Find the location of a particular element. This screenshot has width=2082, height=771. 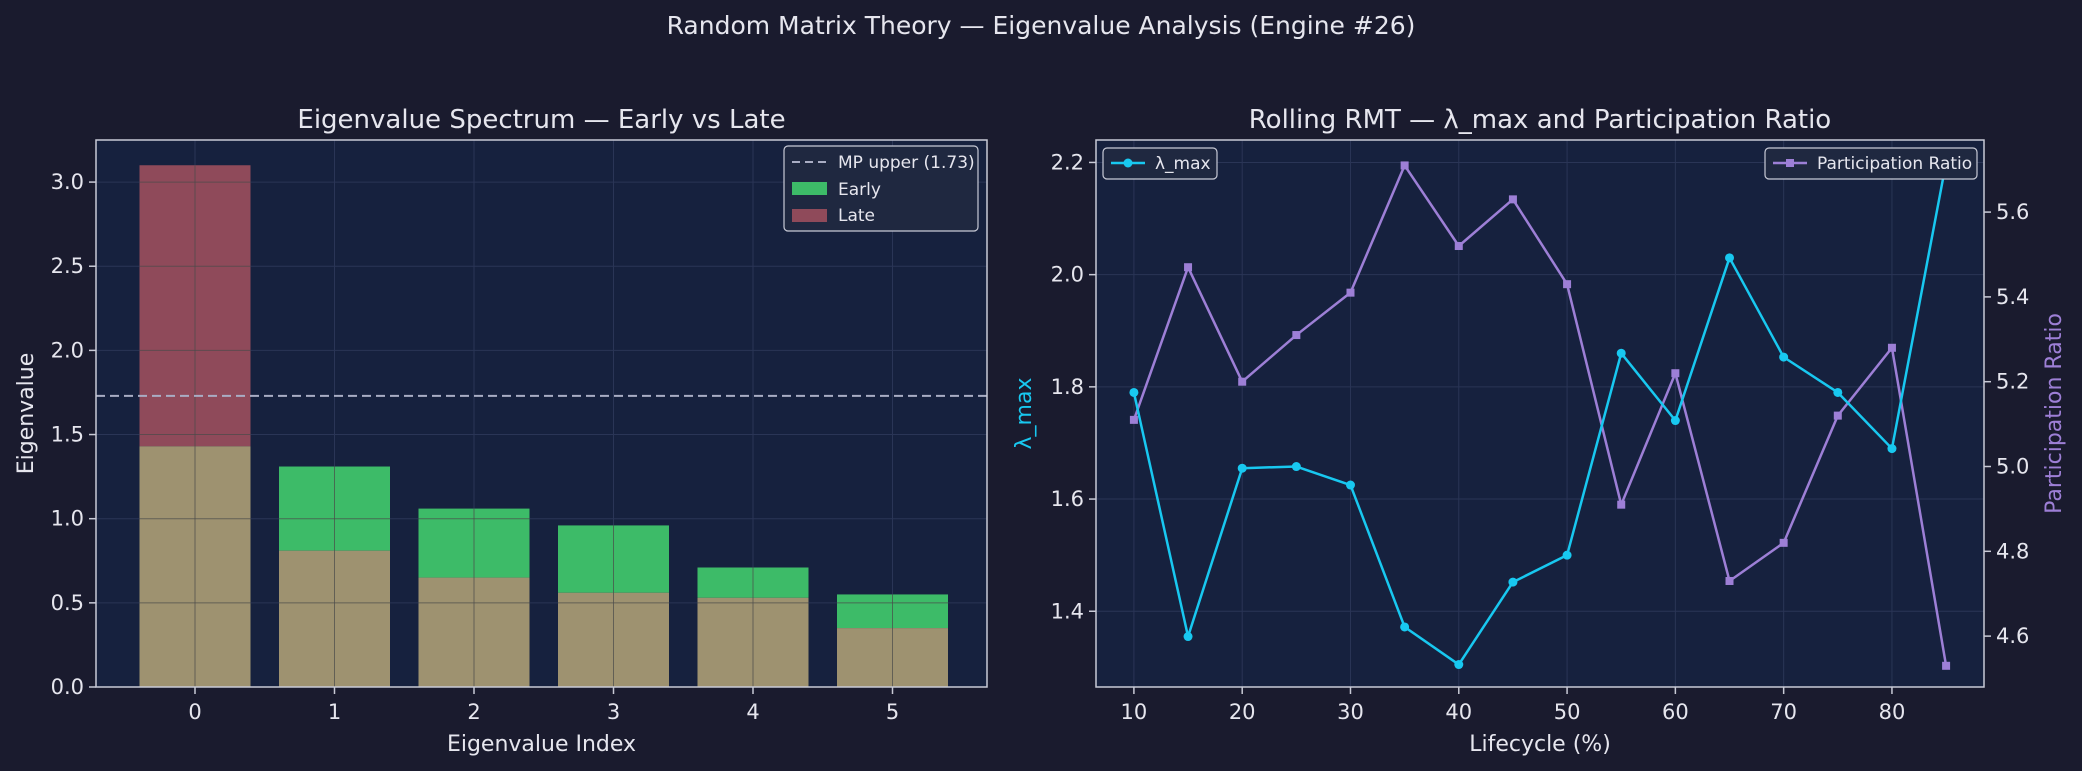

left-y-axis-label: λ_max is located at coordinates (1024, 414).